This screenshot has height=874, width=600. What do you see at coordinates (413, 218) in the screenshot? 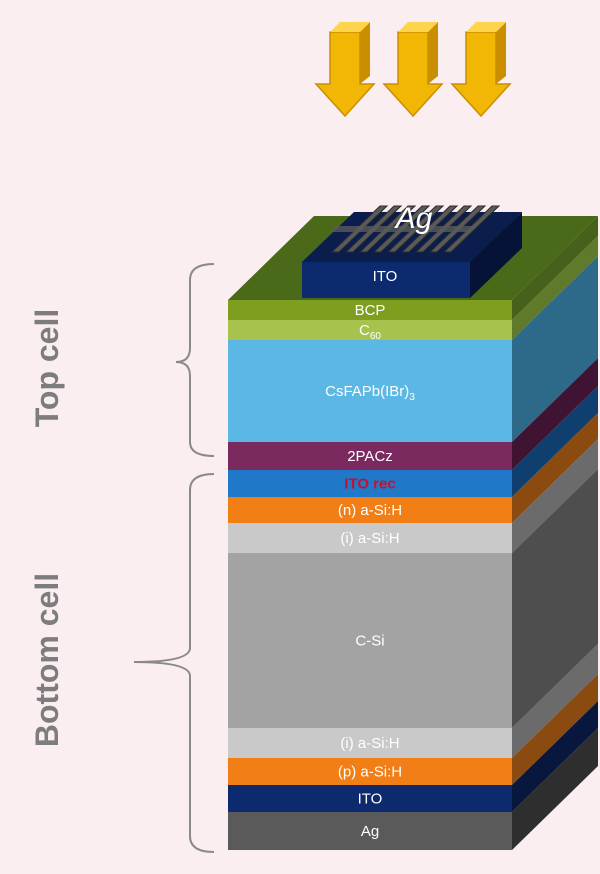
I see `ag-grid-label: Ag` at bounding box center [413, 218].